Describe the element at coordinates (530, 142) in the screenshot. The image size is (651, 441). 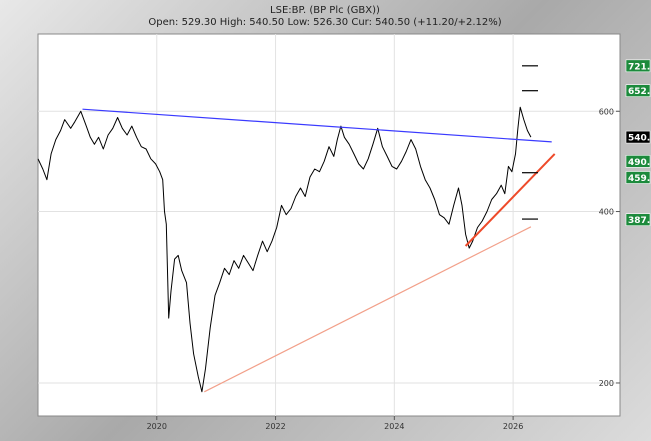
I see `target-levels` at that location.